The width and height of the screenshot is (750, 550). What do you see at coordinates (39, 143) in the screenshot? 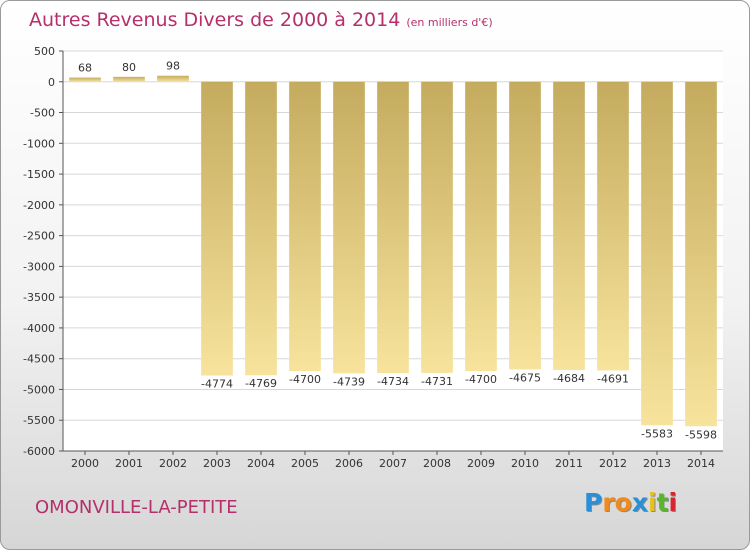
I see `y-tick-label: -1000` at bounding box center [39, 143].